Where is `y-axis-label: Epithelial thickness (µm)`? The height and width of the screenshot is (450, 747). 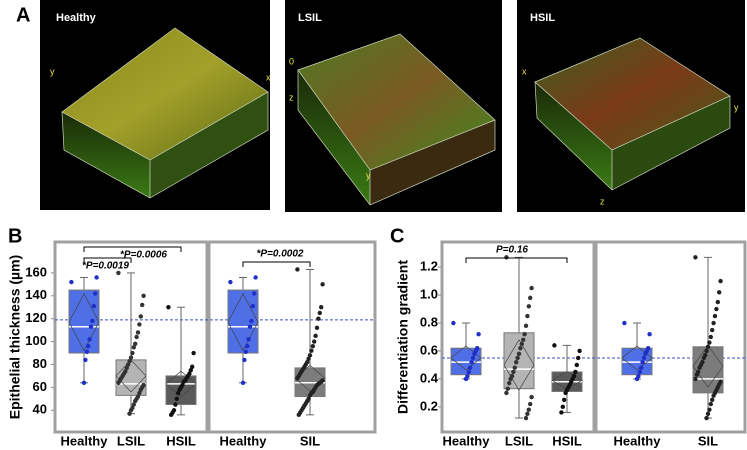
y-axis-label: Epithelial thickness (µm) is located at coordinates (15, 337).